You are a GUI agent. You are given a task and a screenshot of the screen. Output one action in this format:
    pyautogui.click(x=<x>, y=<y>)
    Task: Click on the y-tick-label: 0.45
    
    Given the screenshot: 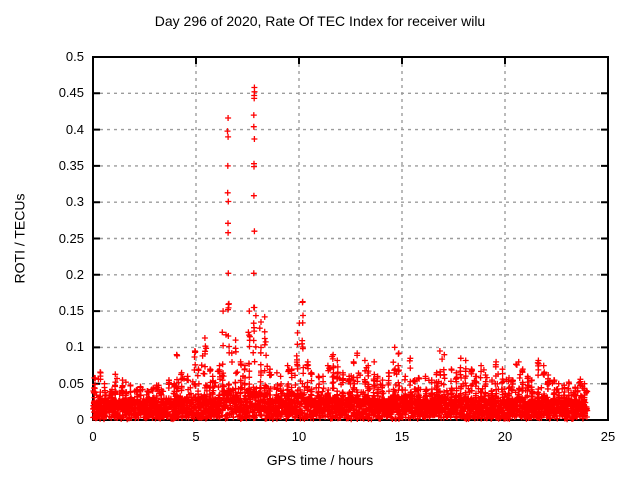 What is the action you would take?
    pyautogui.click(x=71, y=93)
    